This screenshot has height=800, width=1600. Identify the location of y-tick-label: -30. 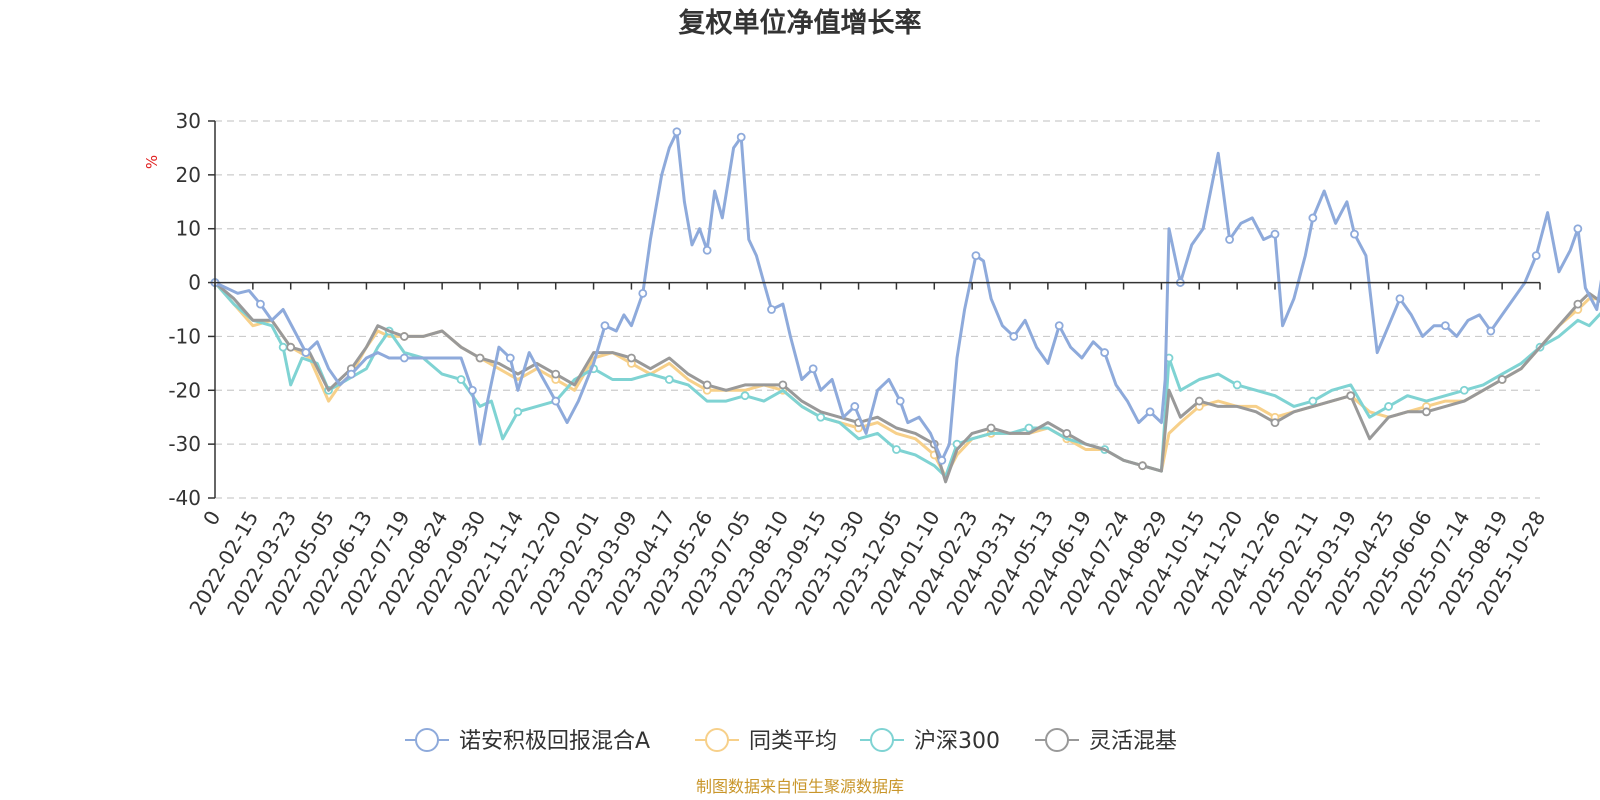
(184, 444).